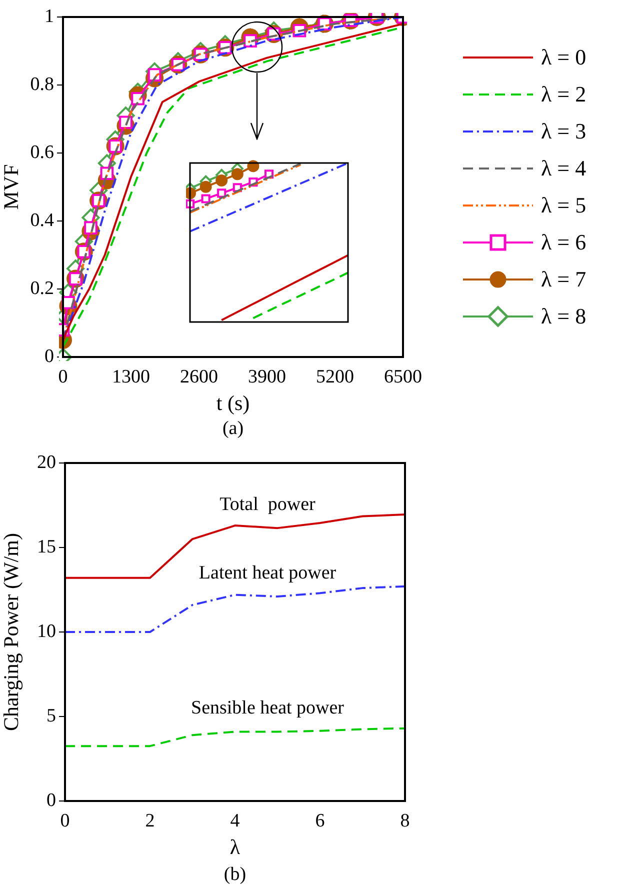 The image size is (628, 888). Describe the element at coordinates (563, 57) in the screenshot. I see `legend-label: λ = 0` at that location.